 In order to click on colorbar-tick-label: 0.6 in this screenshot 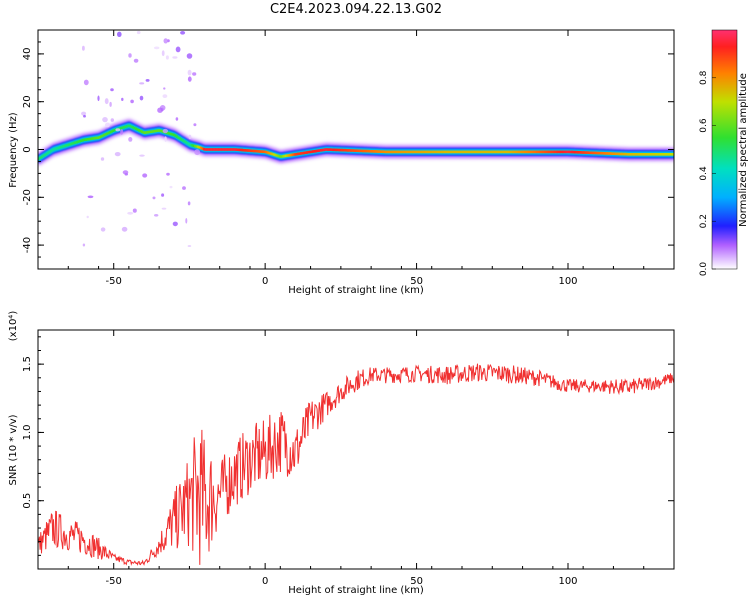, I will do `click(704, 125)`.